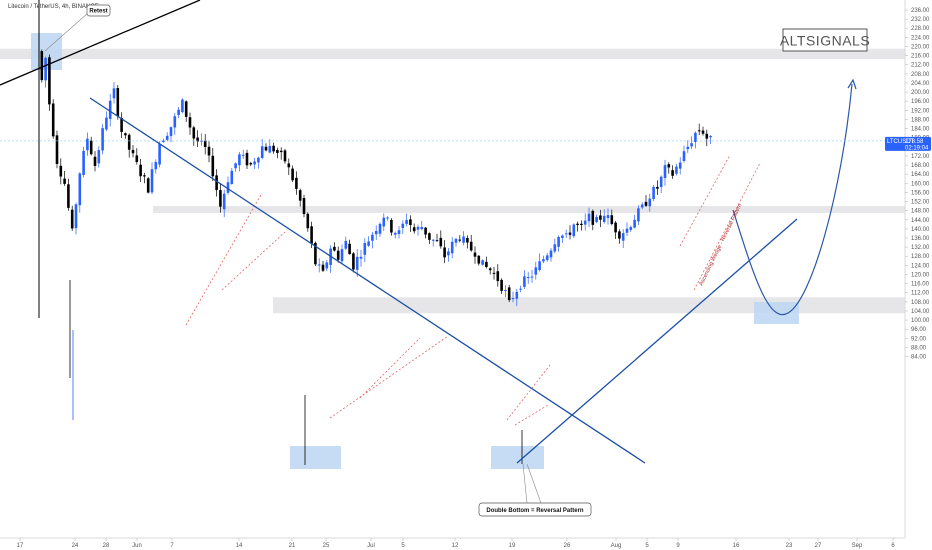 The image size is (932, 550). I want to click on y-tick-label: 164.00, so click(920, 175).